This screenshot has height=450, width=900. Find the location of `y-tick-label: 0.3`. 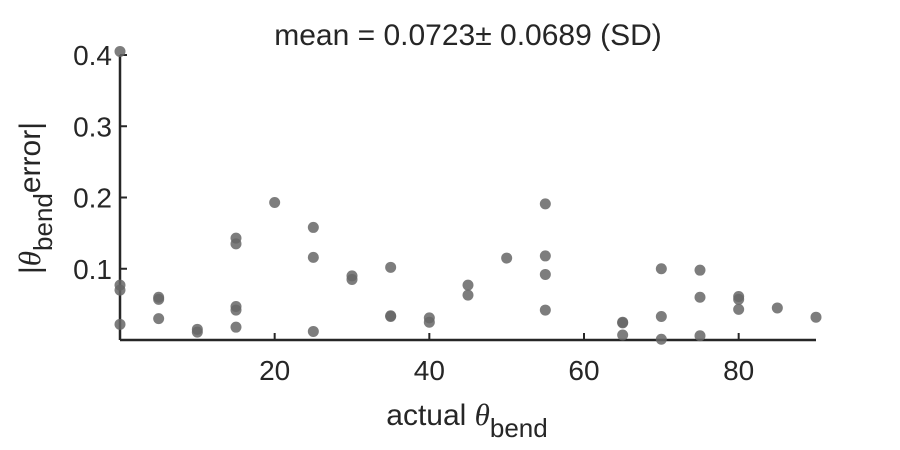

y-tick-label: 0.3 is located at coordinates (92, 126).